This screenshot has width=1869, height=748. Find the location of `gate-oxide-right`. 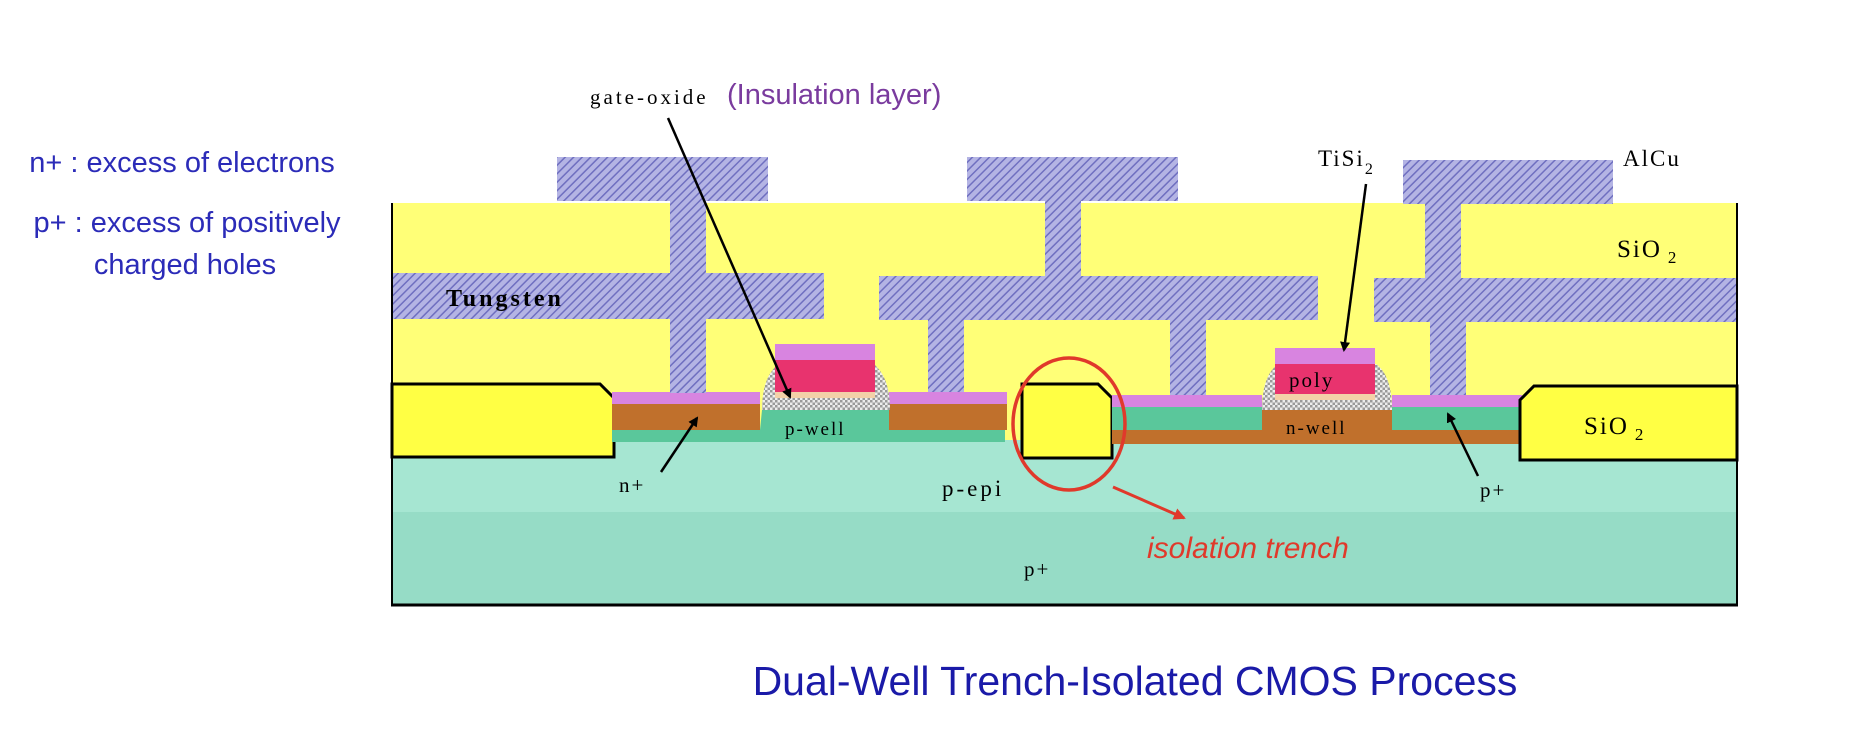

gate-oxide-right is located at coordinates (1325, 397).